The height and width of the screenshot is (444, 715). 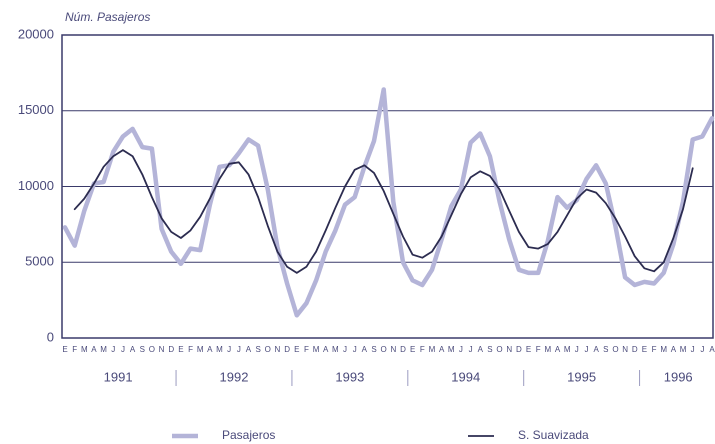 I want to click on legend-label: S. Suavizada, so click(x=553, y=435).